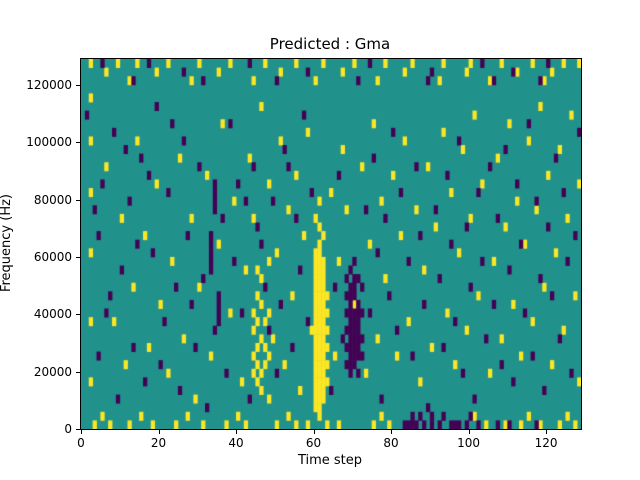  What do you see at coordinates (81, 443) in the screenshot?
I see `x-tick-label: 0` at bounding box center [81, 443].